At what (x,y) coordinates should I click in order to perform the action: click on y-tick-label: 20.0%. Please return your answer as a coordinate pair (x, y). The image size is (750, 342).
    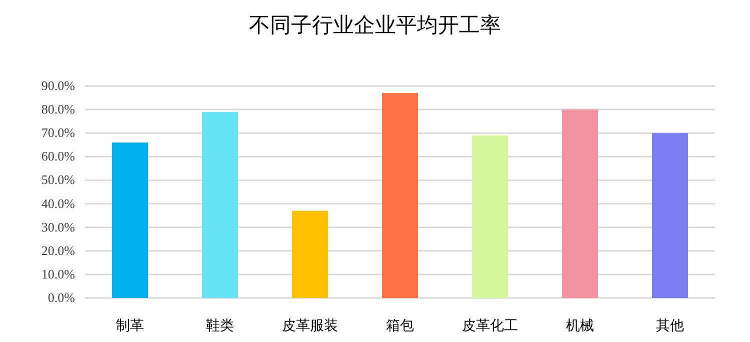
    Looking at the image, I should click on (58, 250).